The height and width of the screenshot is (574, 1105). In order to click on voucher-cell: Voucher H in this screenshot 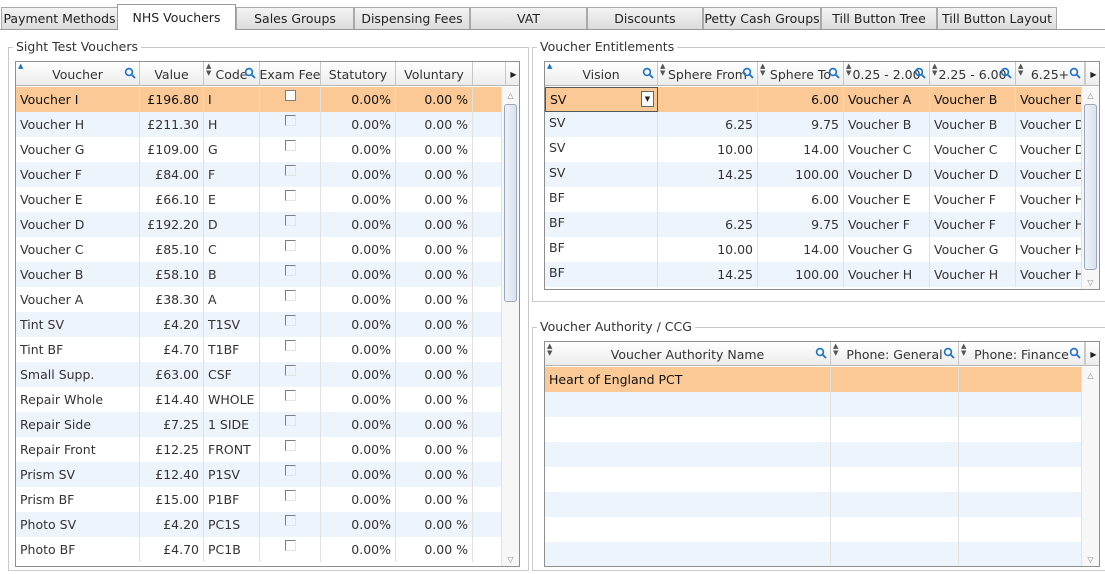, I will do `click(78, 124)`.